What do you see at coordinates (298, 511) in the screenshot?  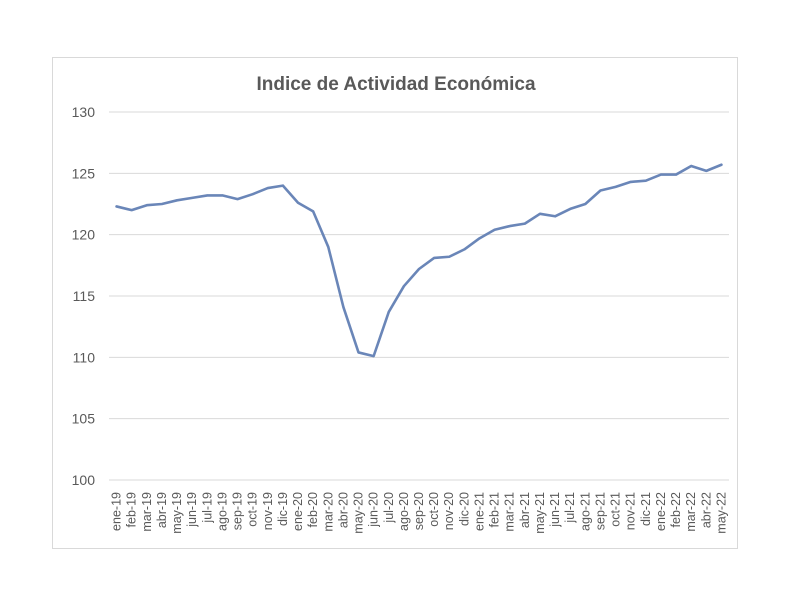 I see `x-tick-label: ene-20` at bounding box center [298, 511].